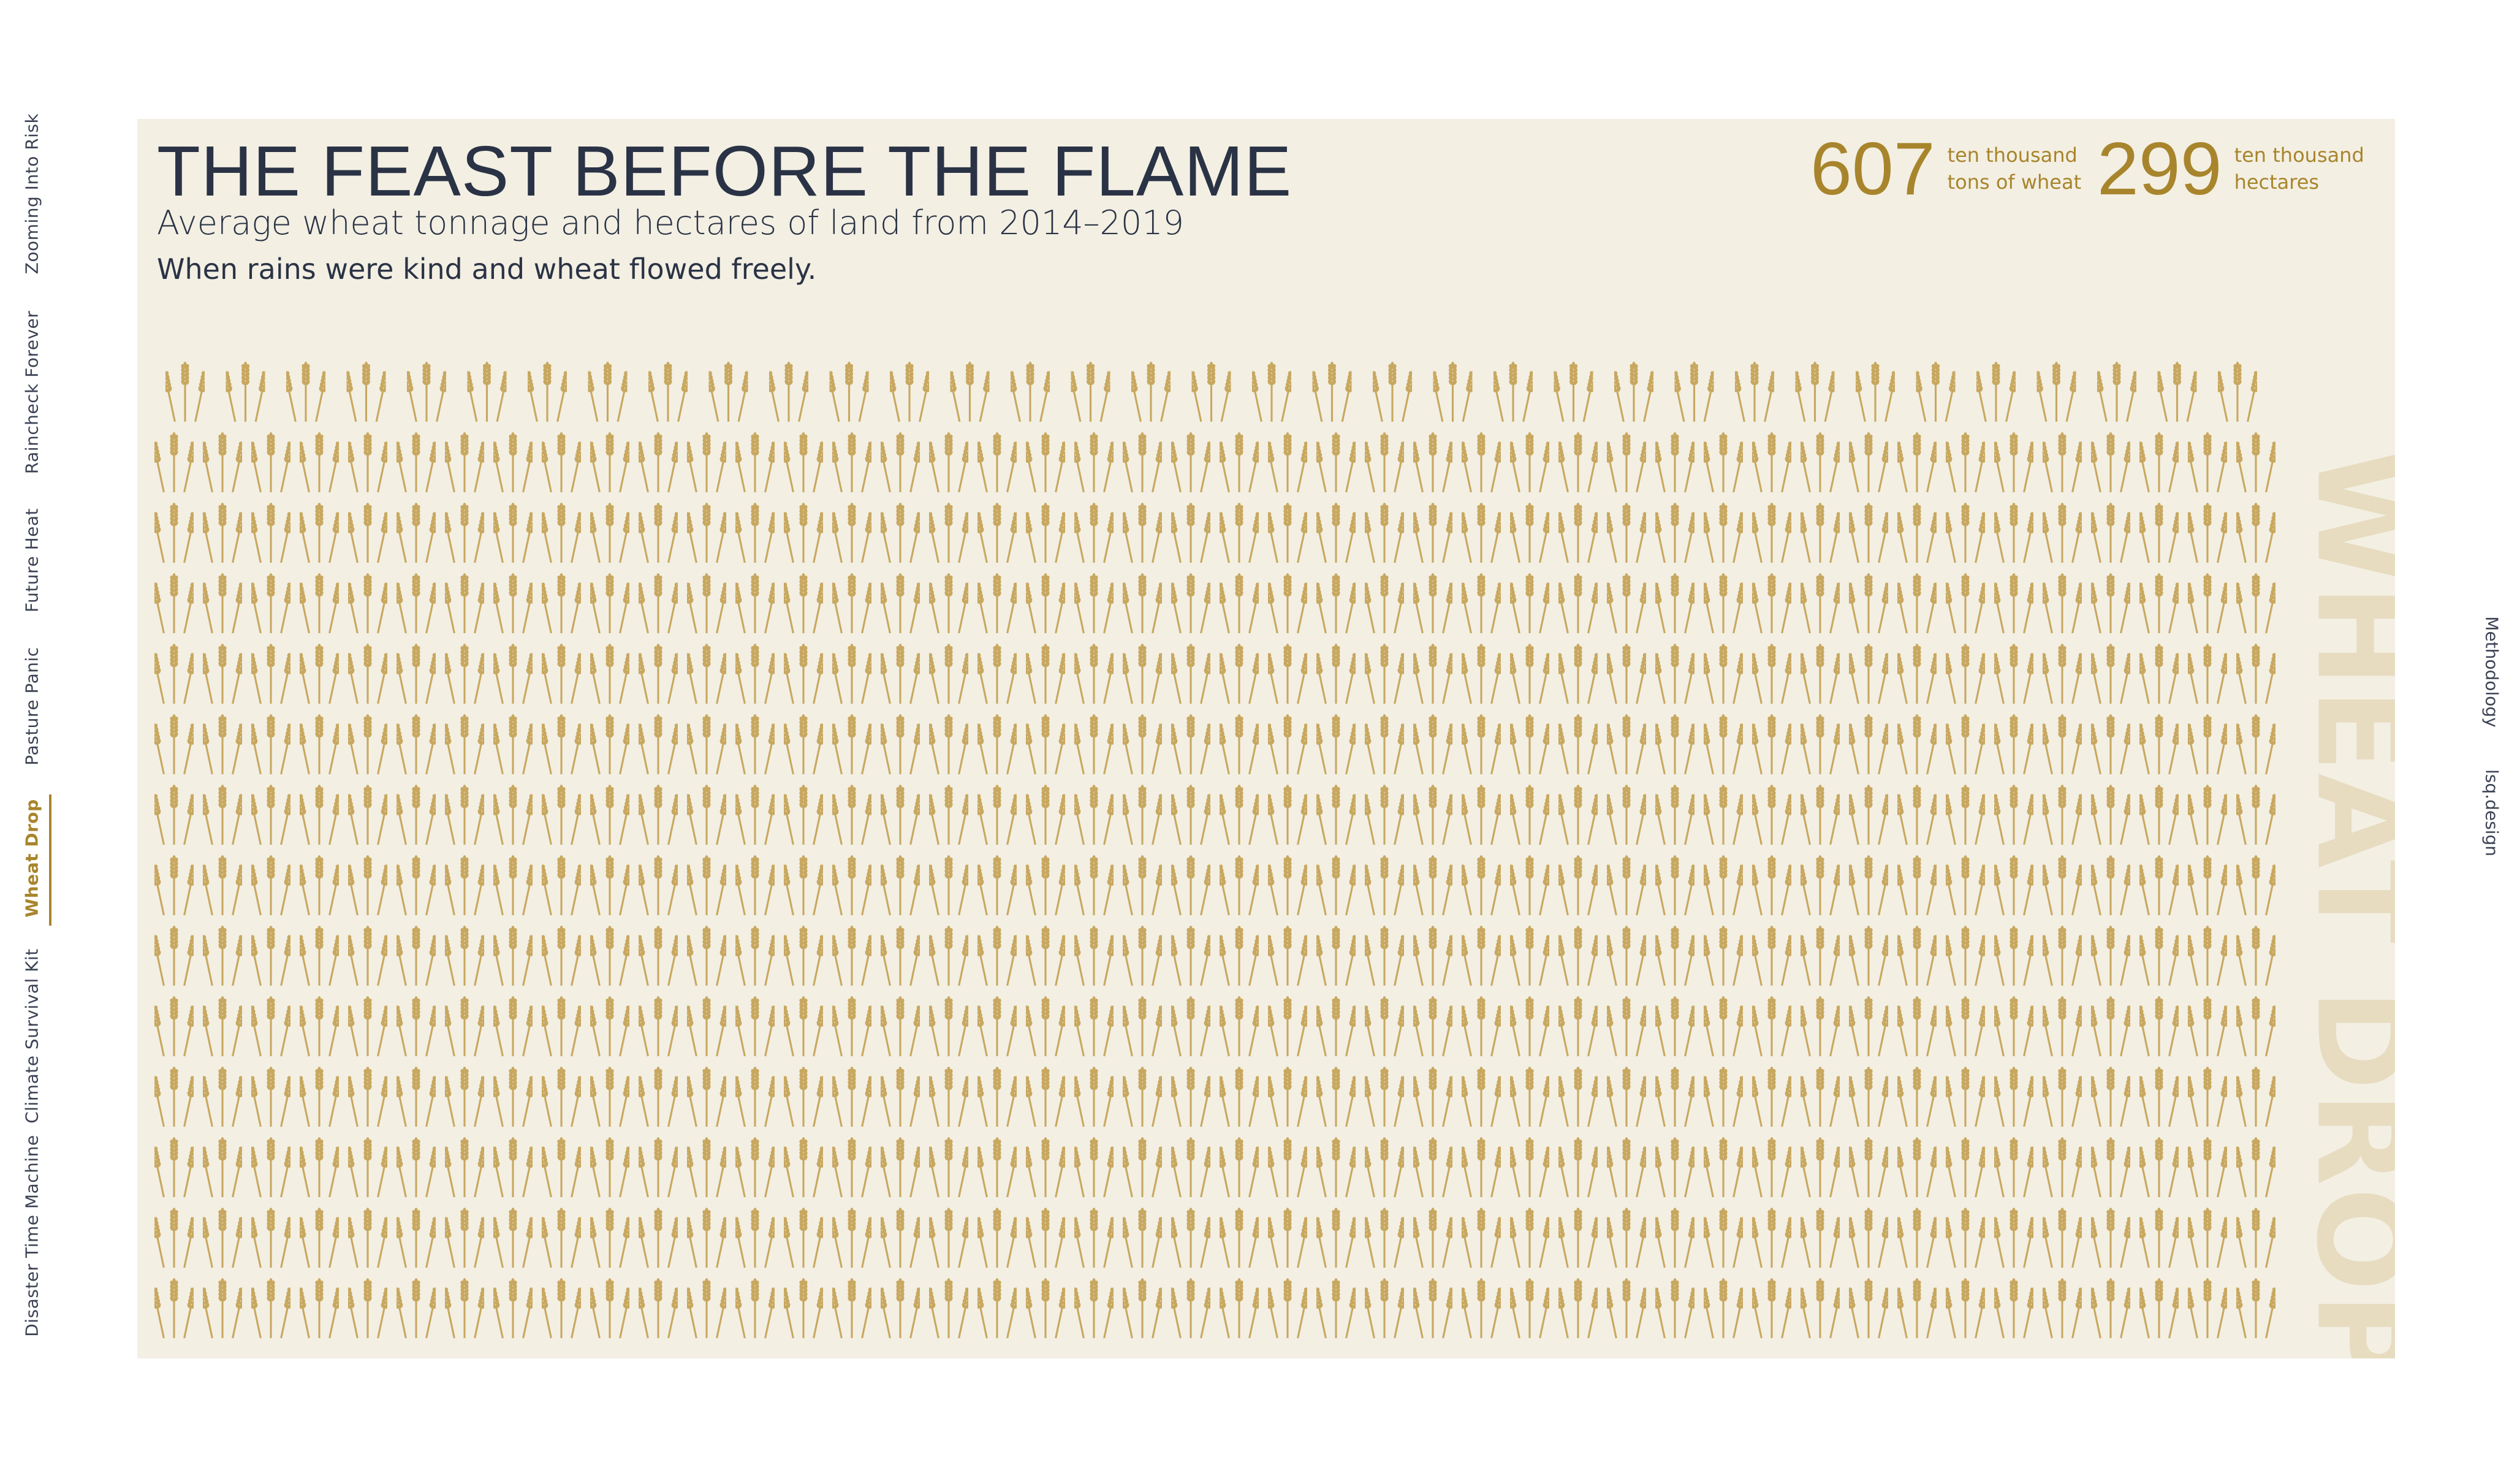  I want to click on nav-item-pasture-panic: Pasture Panic, so click(31, 707).